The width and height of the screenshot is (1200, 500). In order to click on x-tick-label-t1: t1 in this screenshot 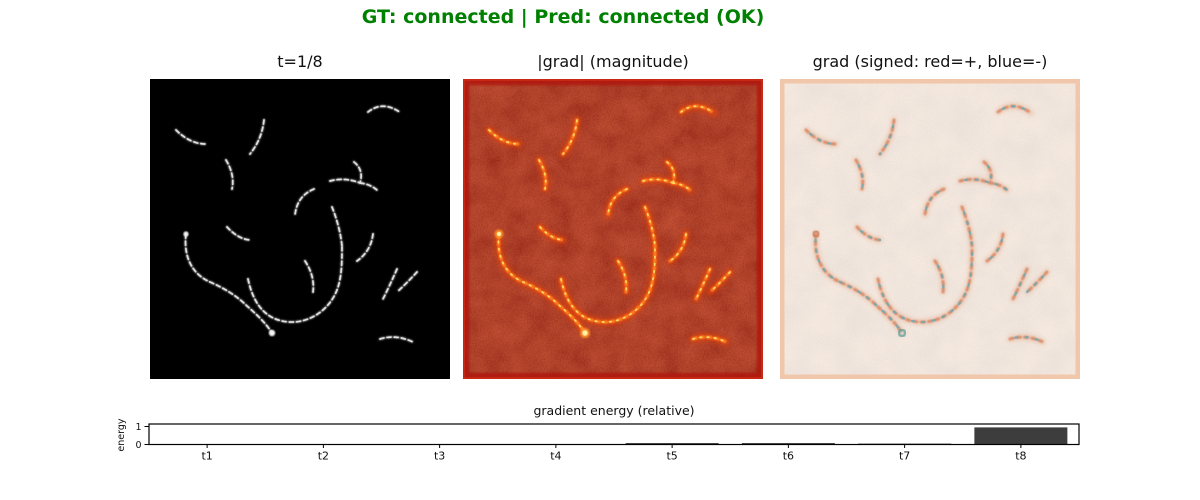, I will do `click(206, 456)`.